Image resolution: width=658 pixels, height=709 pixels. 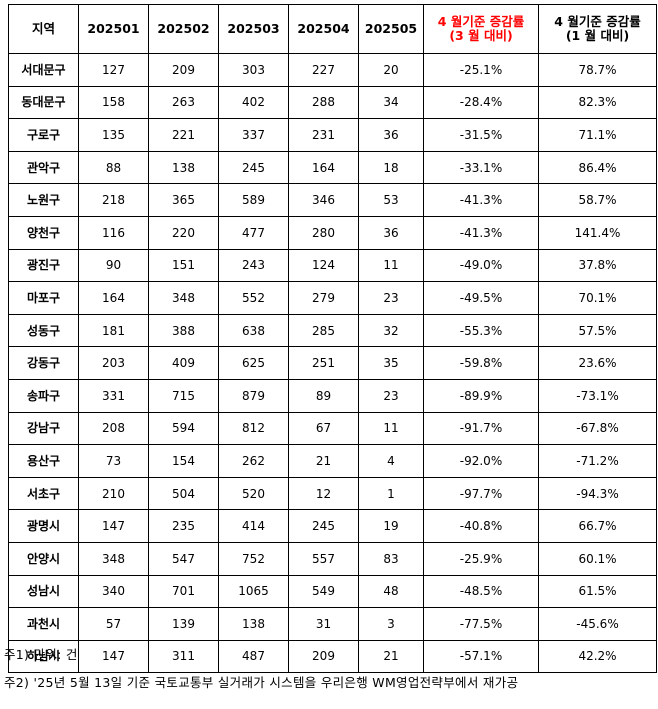 What do you see at coordinates (253, 395) in the screenshot?
I see `cell-202503: 879` at bounding box center [253, 395].